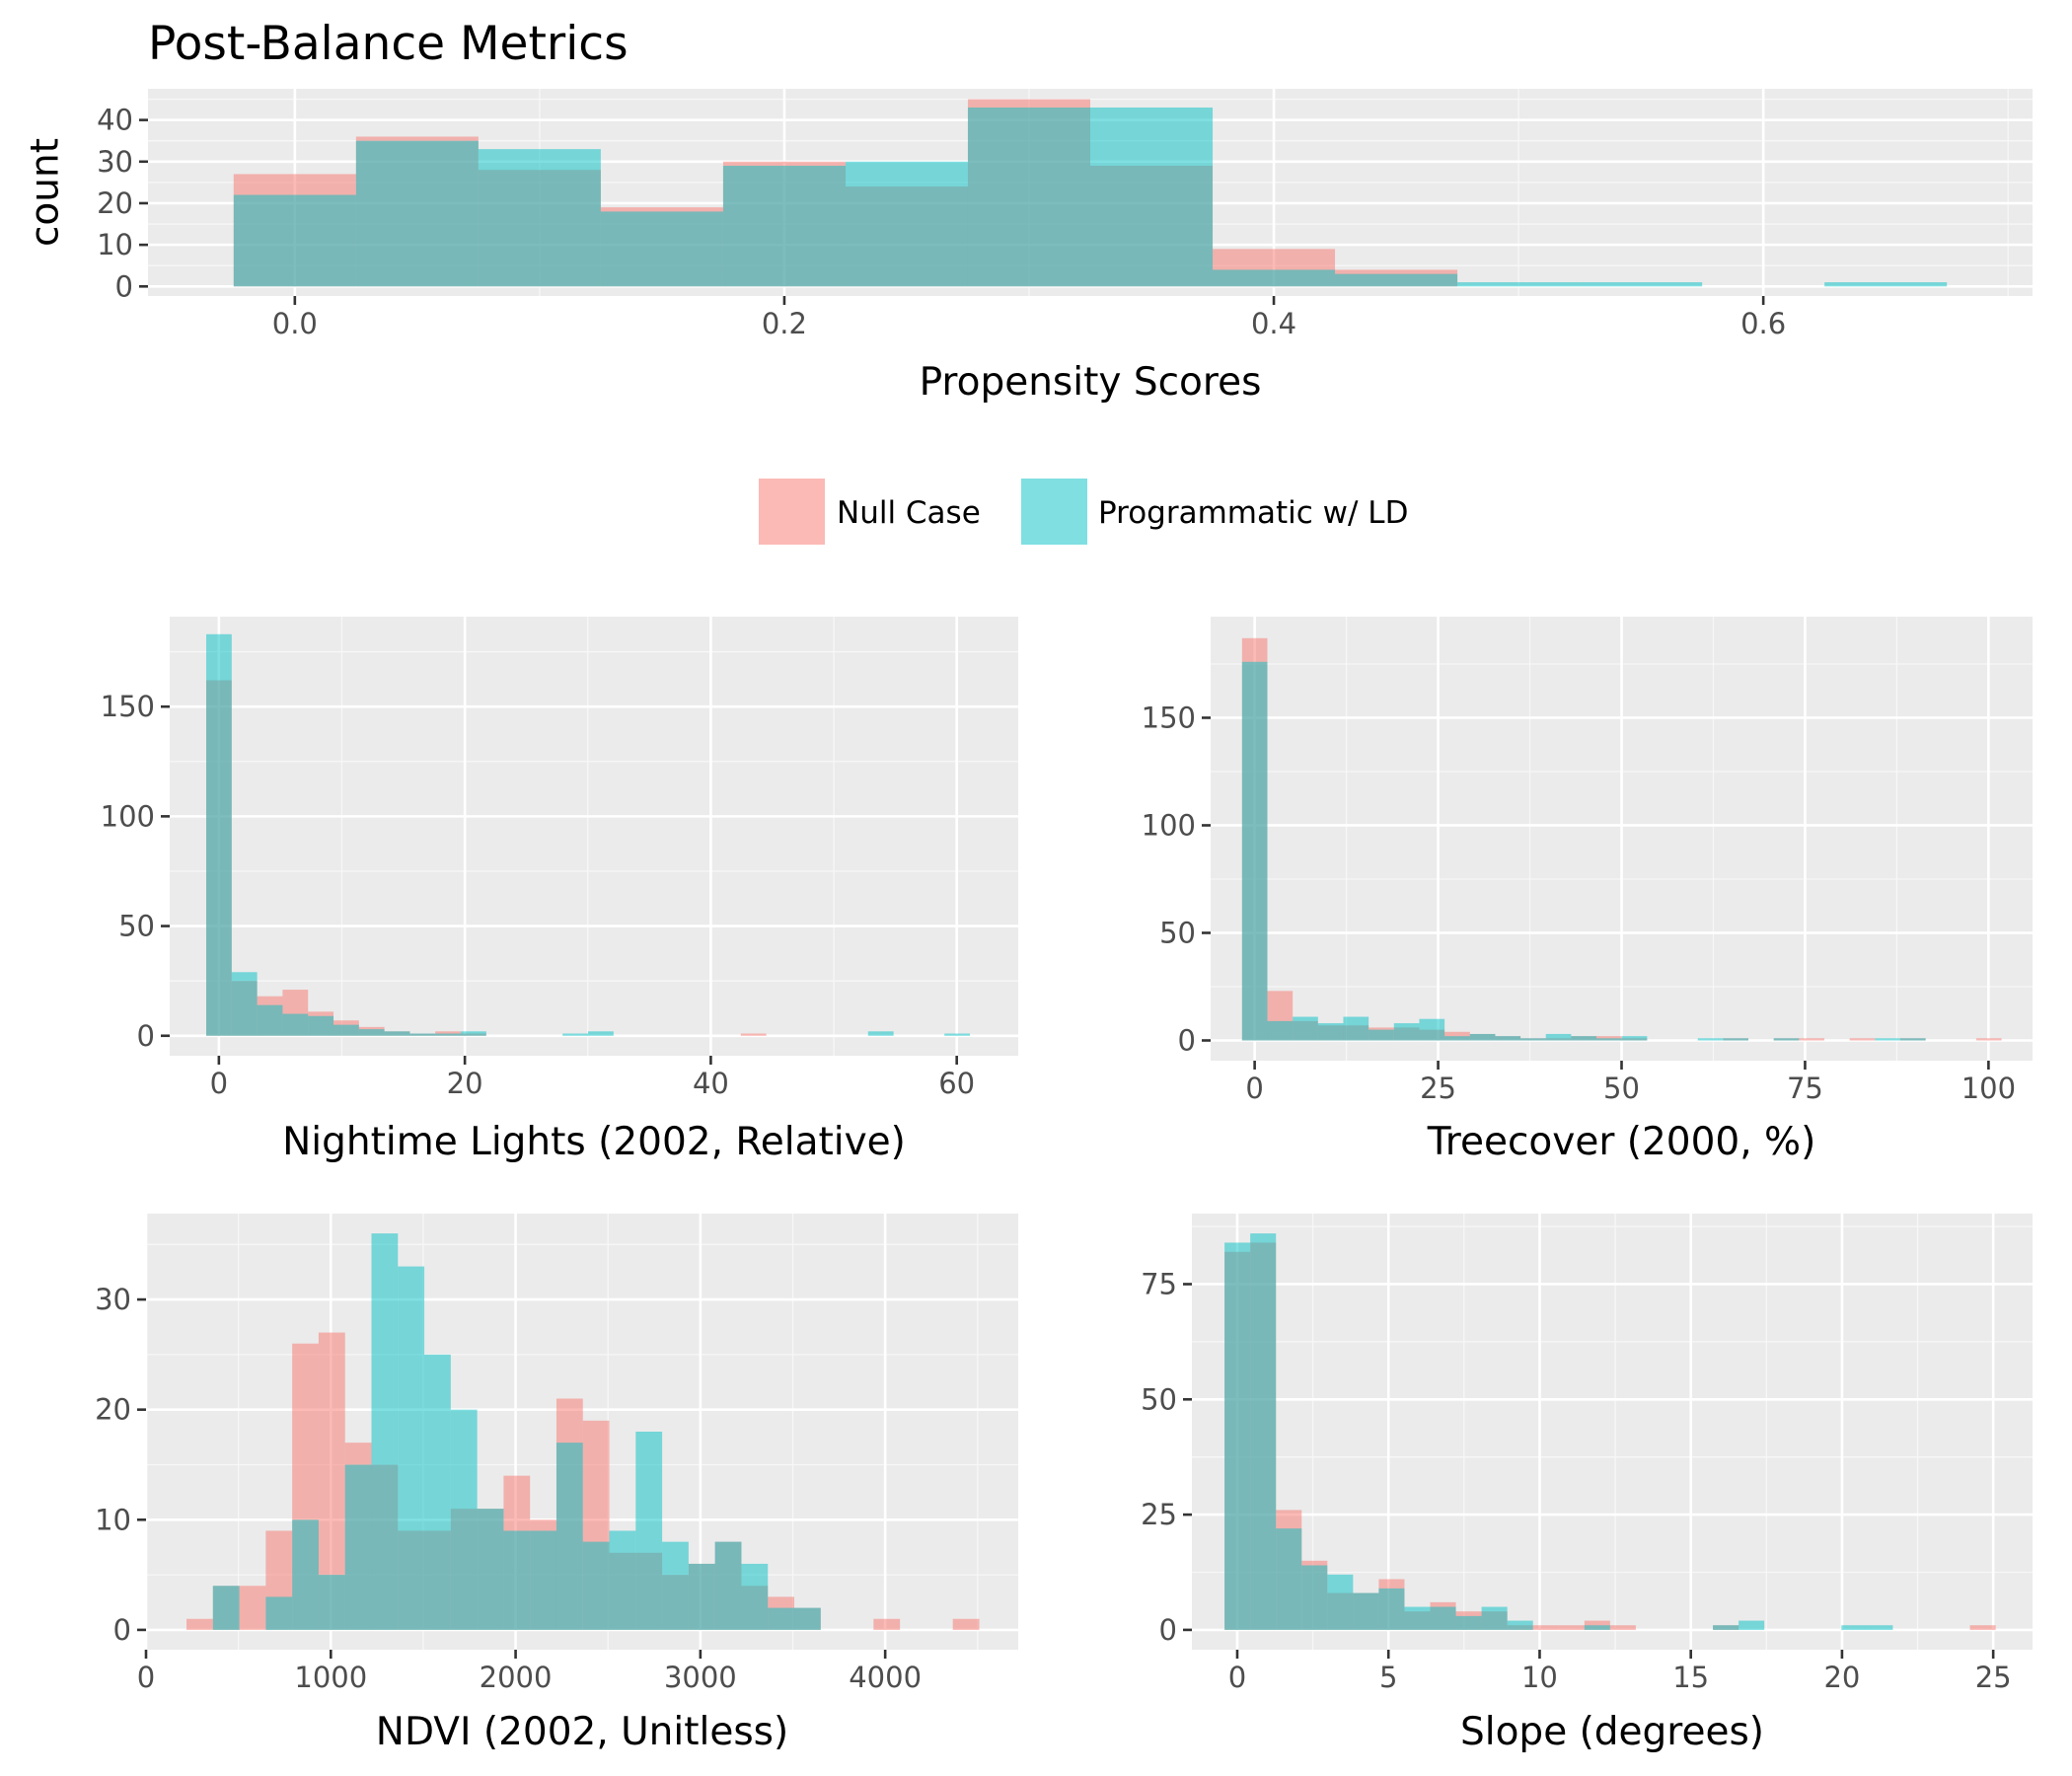 The width and height of the screenshot is (2072, 1776). What do you see at coordinates (1274, 324) in the screenshot?
I see `x-tick-label: 0.4` at bounding box center [1274, 324].